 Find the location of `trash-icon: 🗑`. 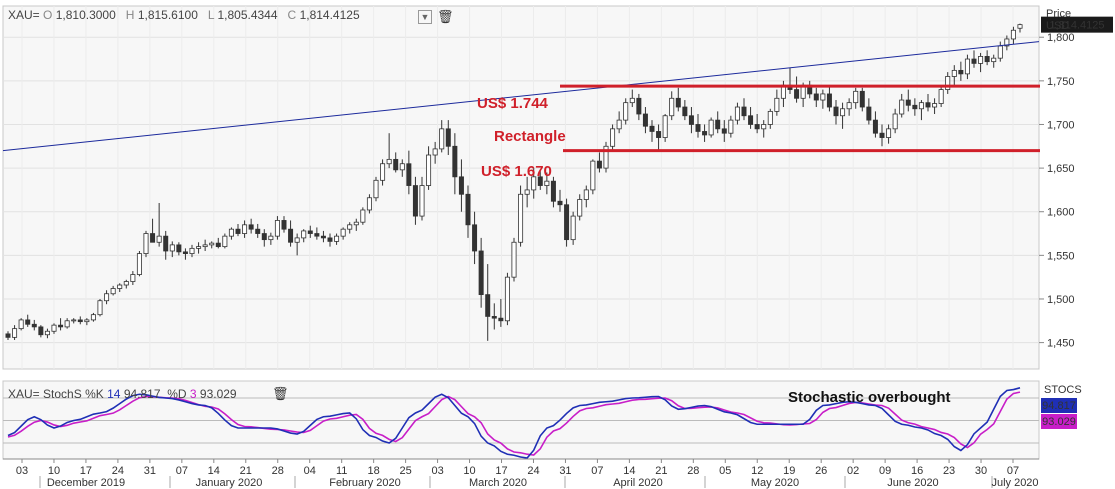

trash-icon: 🗑 is located at coordinates (445, 16).